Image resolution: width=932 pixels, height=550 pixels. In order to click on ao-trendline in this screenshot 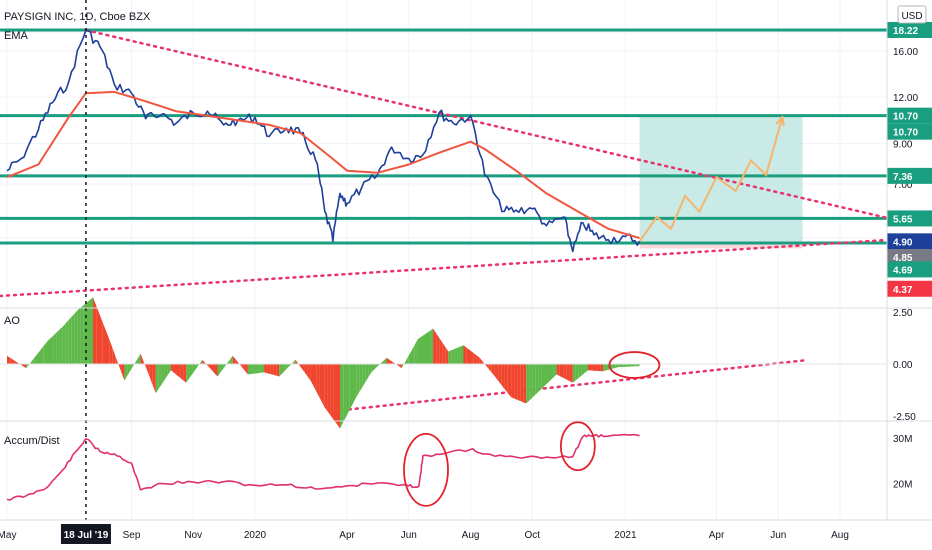, I will do `click(571, 385)`.